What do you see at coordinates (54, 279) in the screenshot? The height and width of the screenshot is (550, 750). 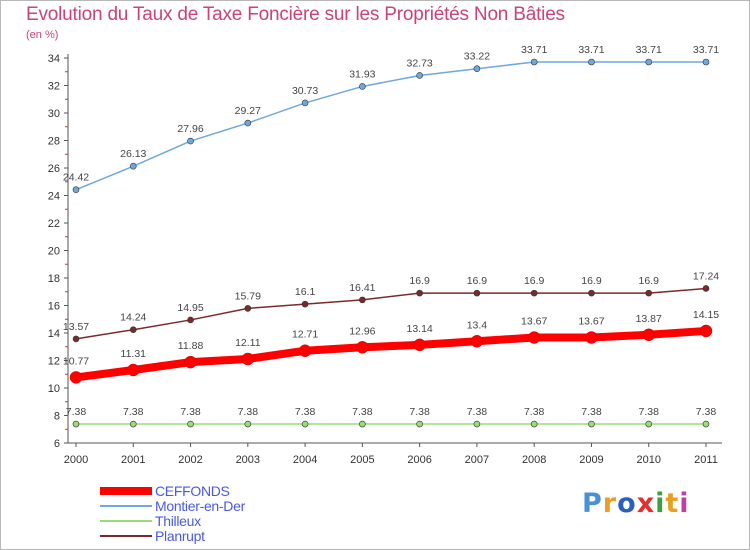 I see `y-tick-label: 18` at bounding box center [54, 279].